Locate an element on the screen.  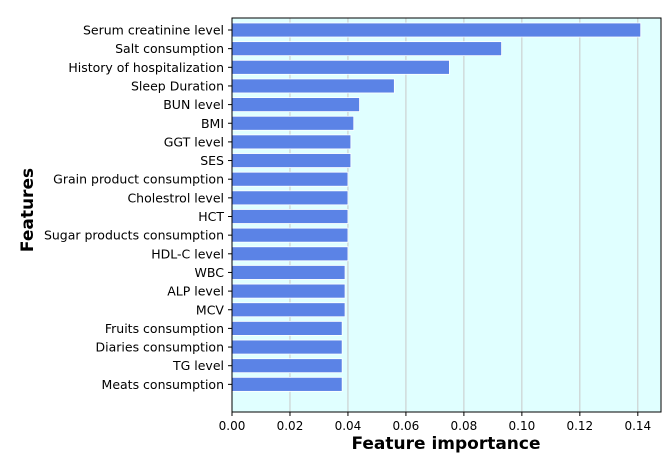
y-axis-label: Features is located at coordinates (28, 210).